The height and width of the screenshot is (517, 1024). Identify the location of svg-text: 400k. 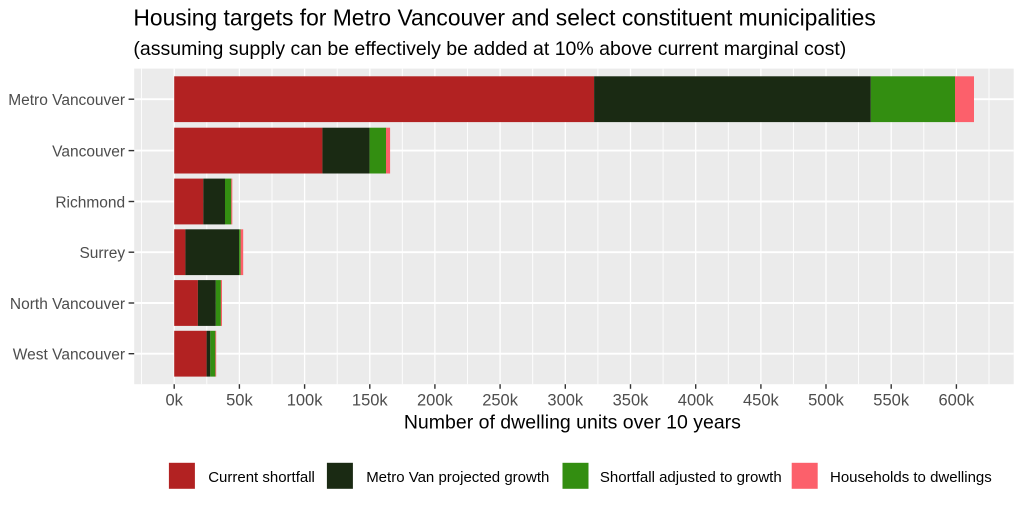
(696, 401).